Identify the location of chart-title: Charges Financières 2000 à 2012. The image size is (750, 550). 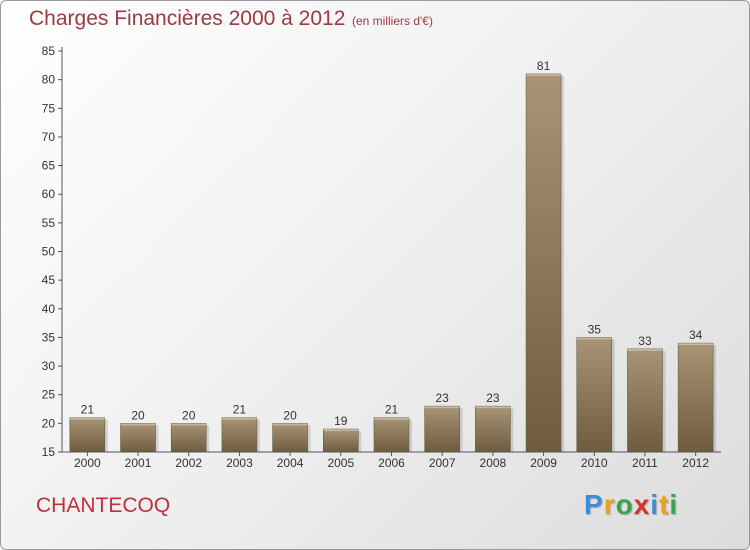
(187, 18).